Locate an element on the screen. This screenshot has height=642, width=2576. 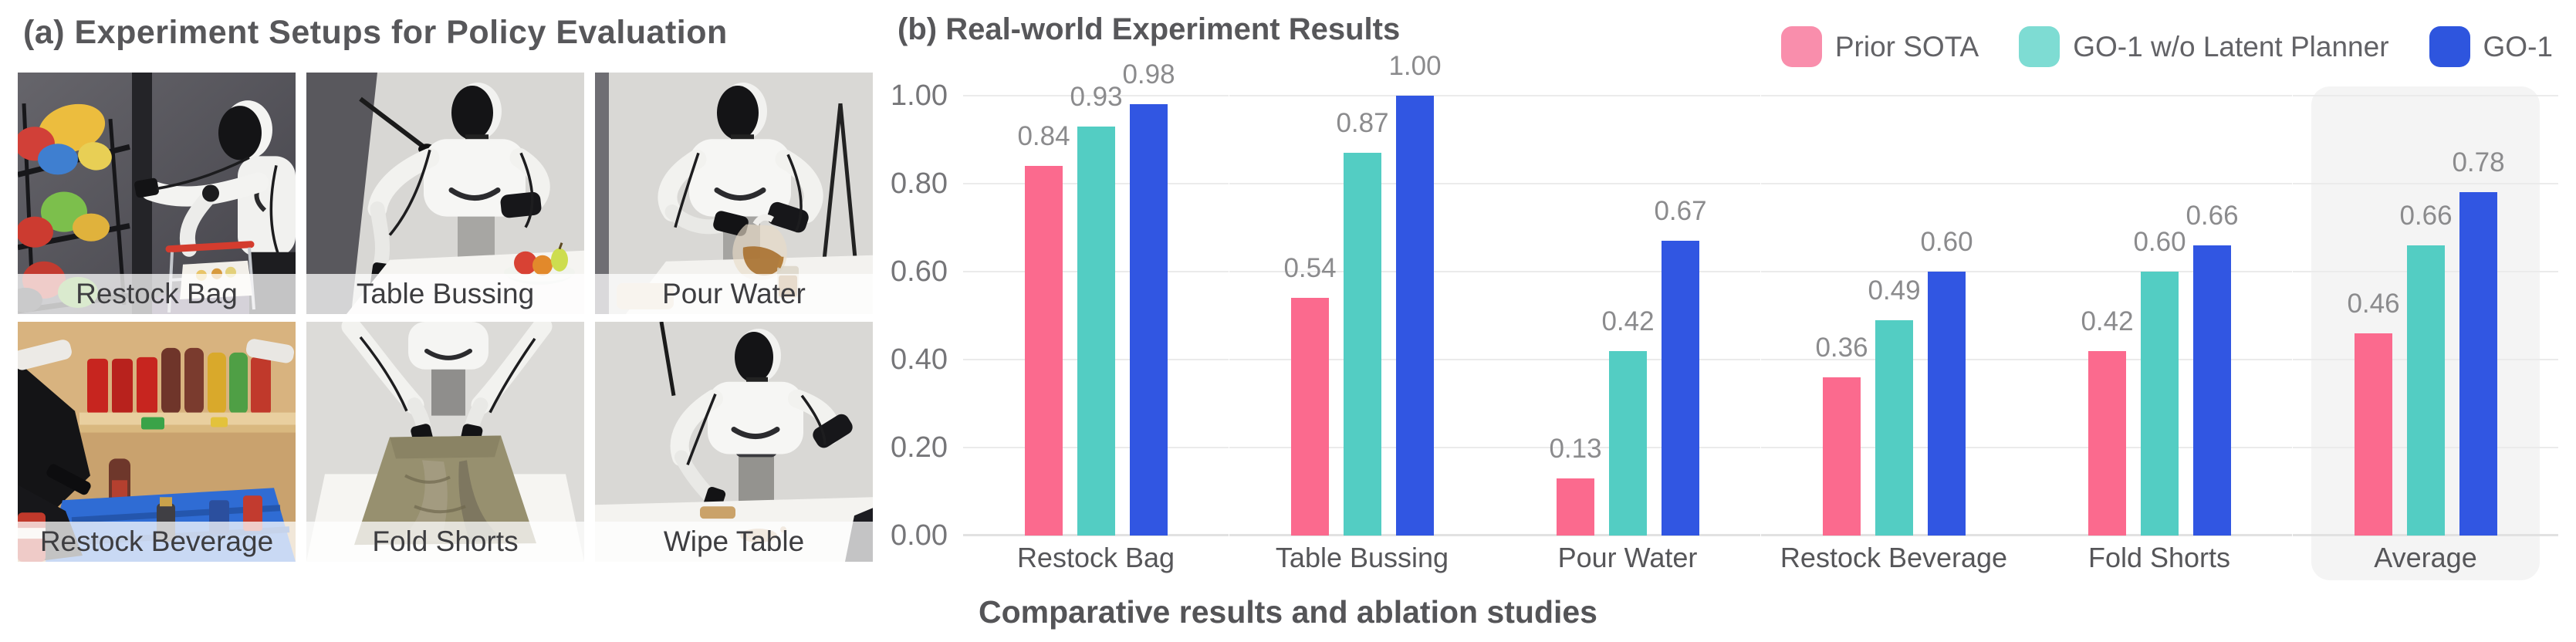
photo-restock-bag is located at coordinates (157, 193).